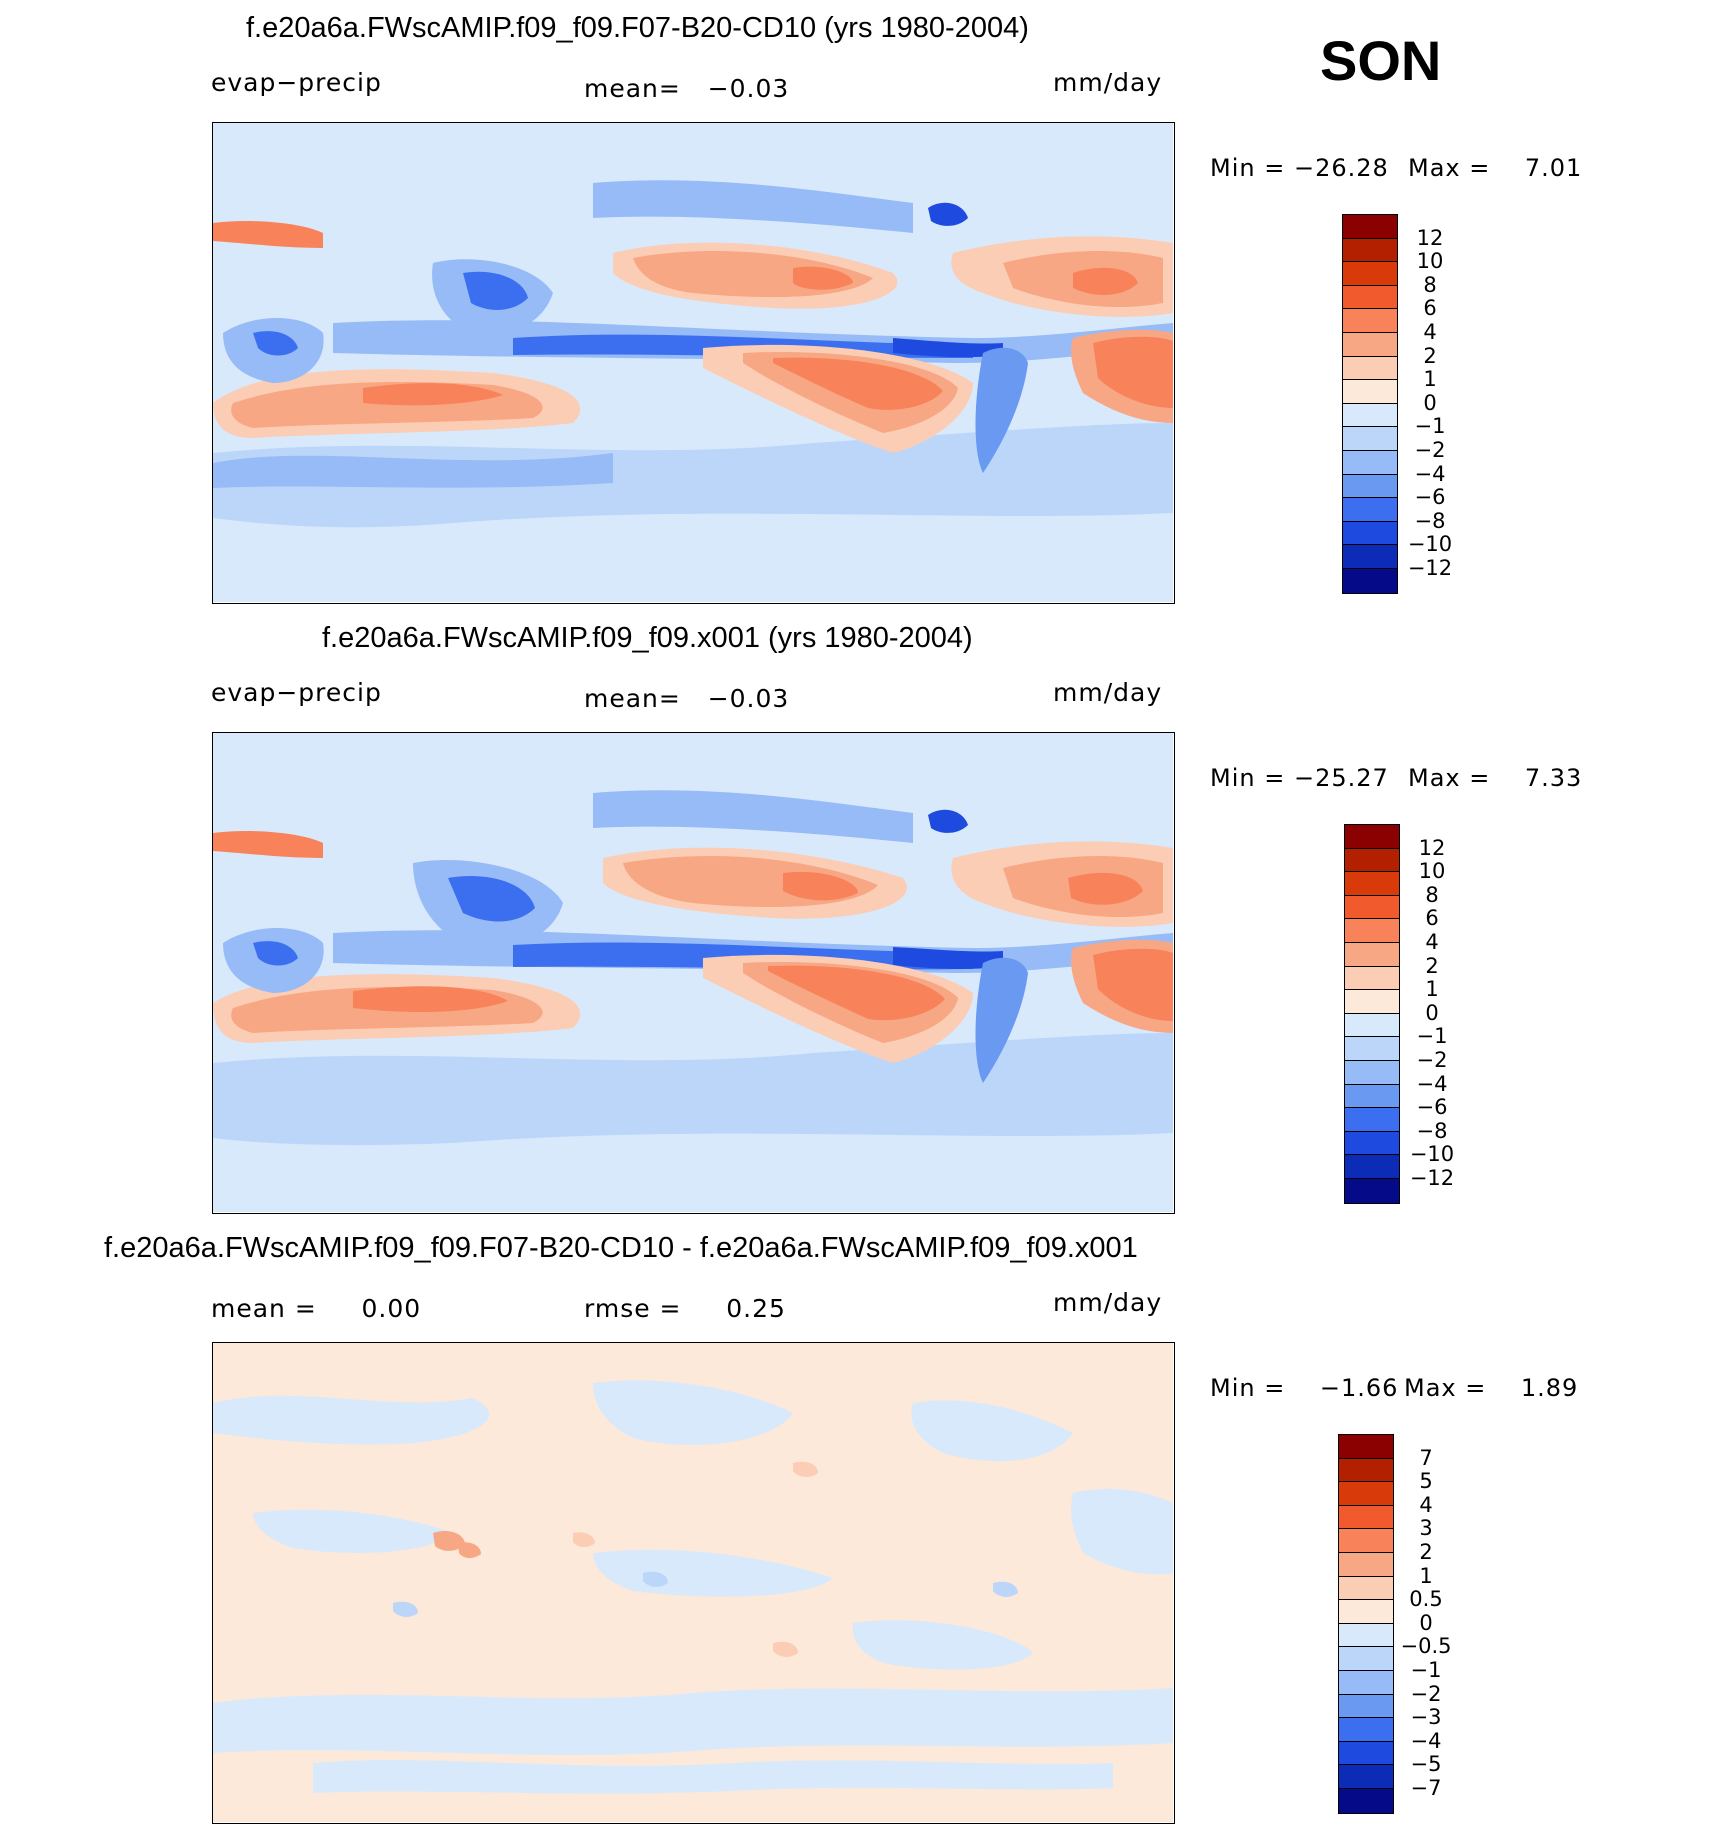 This screenshot has height=1836, width=1710. What do you see at coordinates (1426, 1528) in the screenshot?
I see `colorbar-tick-label: 3` at bounding box center [1426, 1528].